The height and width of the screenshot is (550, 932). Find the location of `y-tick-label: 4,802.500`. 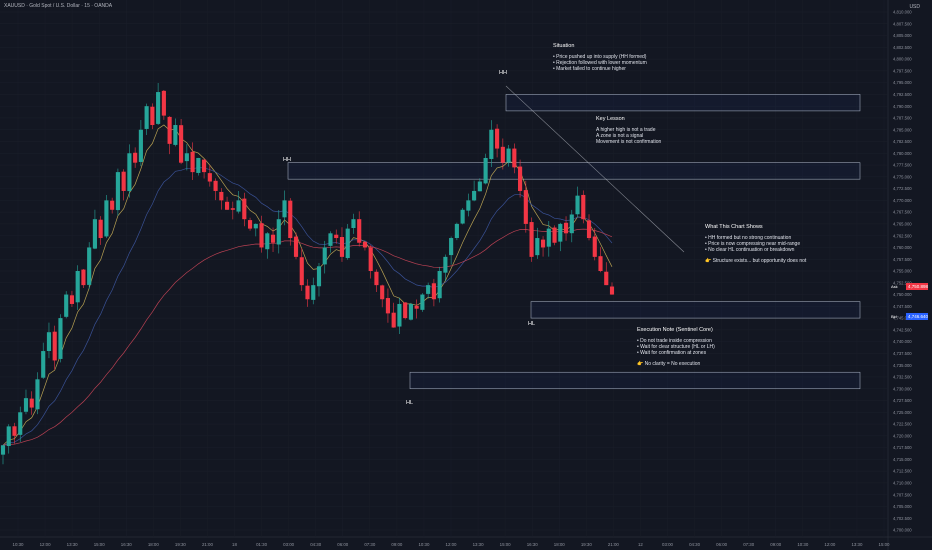

y-tick-label: 4,802.500 is located at coordinates (902, 47).